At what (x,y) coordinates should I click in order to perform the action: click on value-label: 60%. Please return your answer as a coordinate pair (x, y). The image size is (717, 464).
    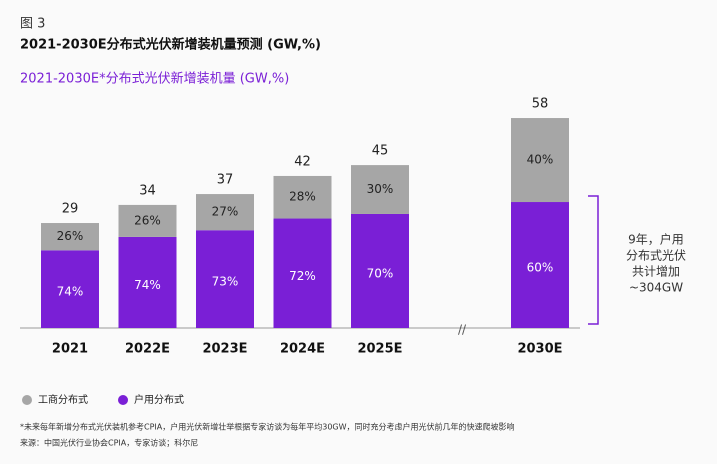
    Looking at the image, I should click on (540, 268).